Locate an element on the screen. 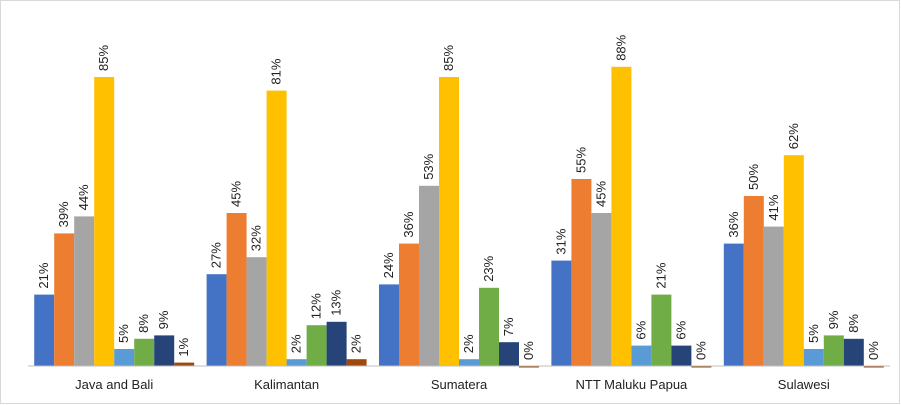 Image resolution: width=901 pixels, height=405 pixels. data-label: 62% is located at coordinates (793, 136).